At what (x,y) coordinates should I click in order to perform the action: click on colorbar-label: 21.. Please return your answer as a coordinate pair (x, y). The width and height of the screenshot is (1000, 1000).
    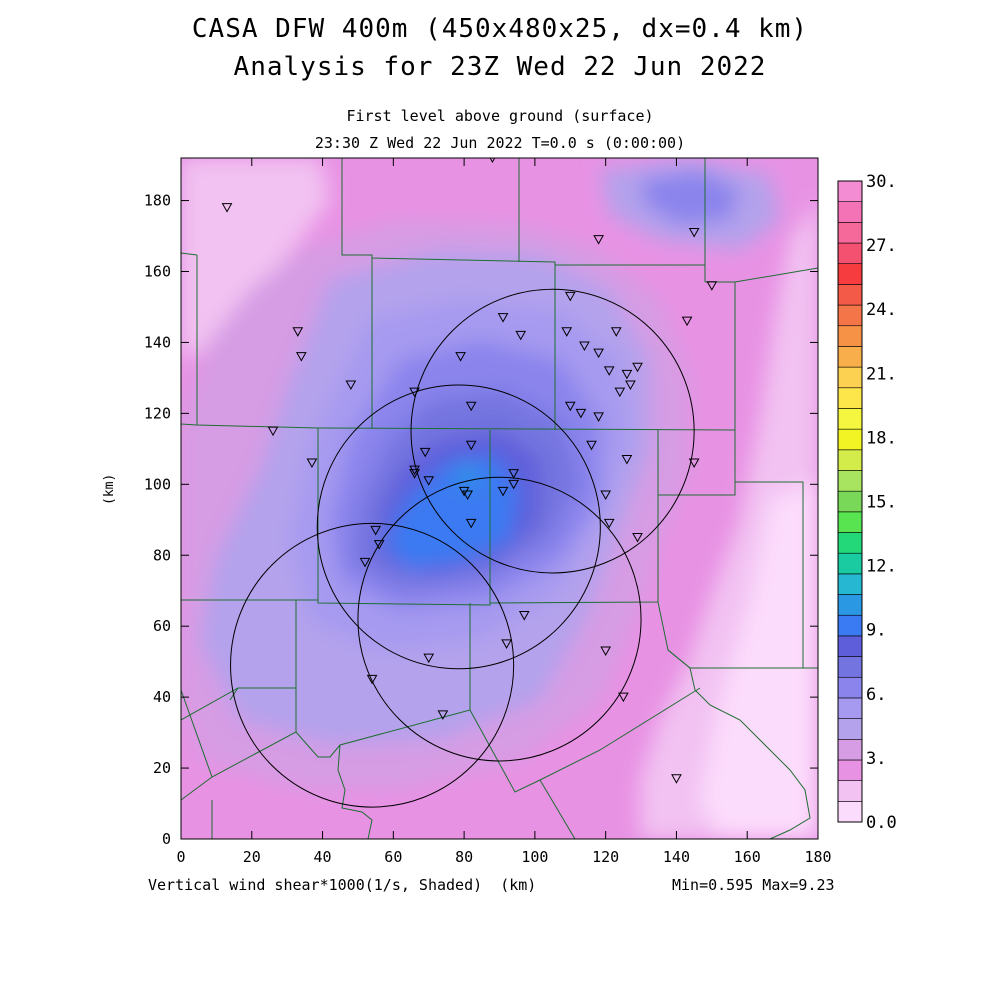
    Looking at the image, I should click on (881, 374).